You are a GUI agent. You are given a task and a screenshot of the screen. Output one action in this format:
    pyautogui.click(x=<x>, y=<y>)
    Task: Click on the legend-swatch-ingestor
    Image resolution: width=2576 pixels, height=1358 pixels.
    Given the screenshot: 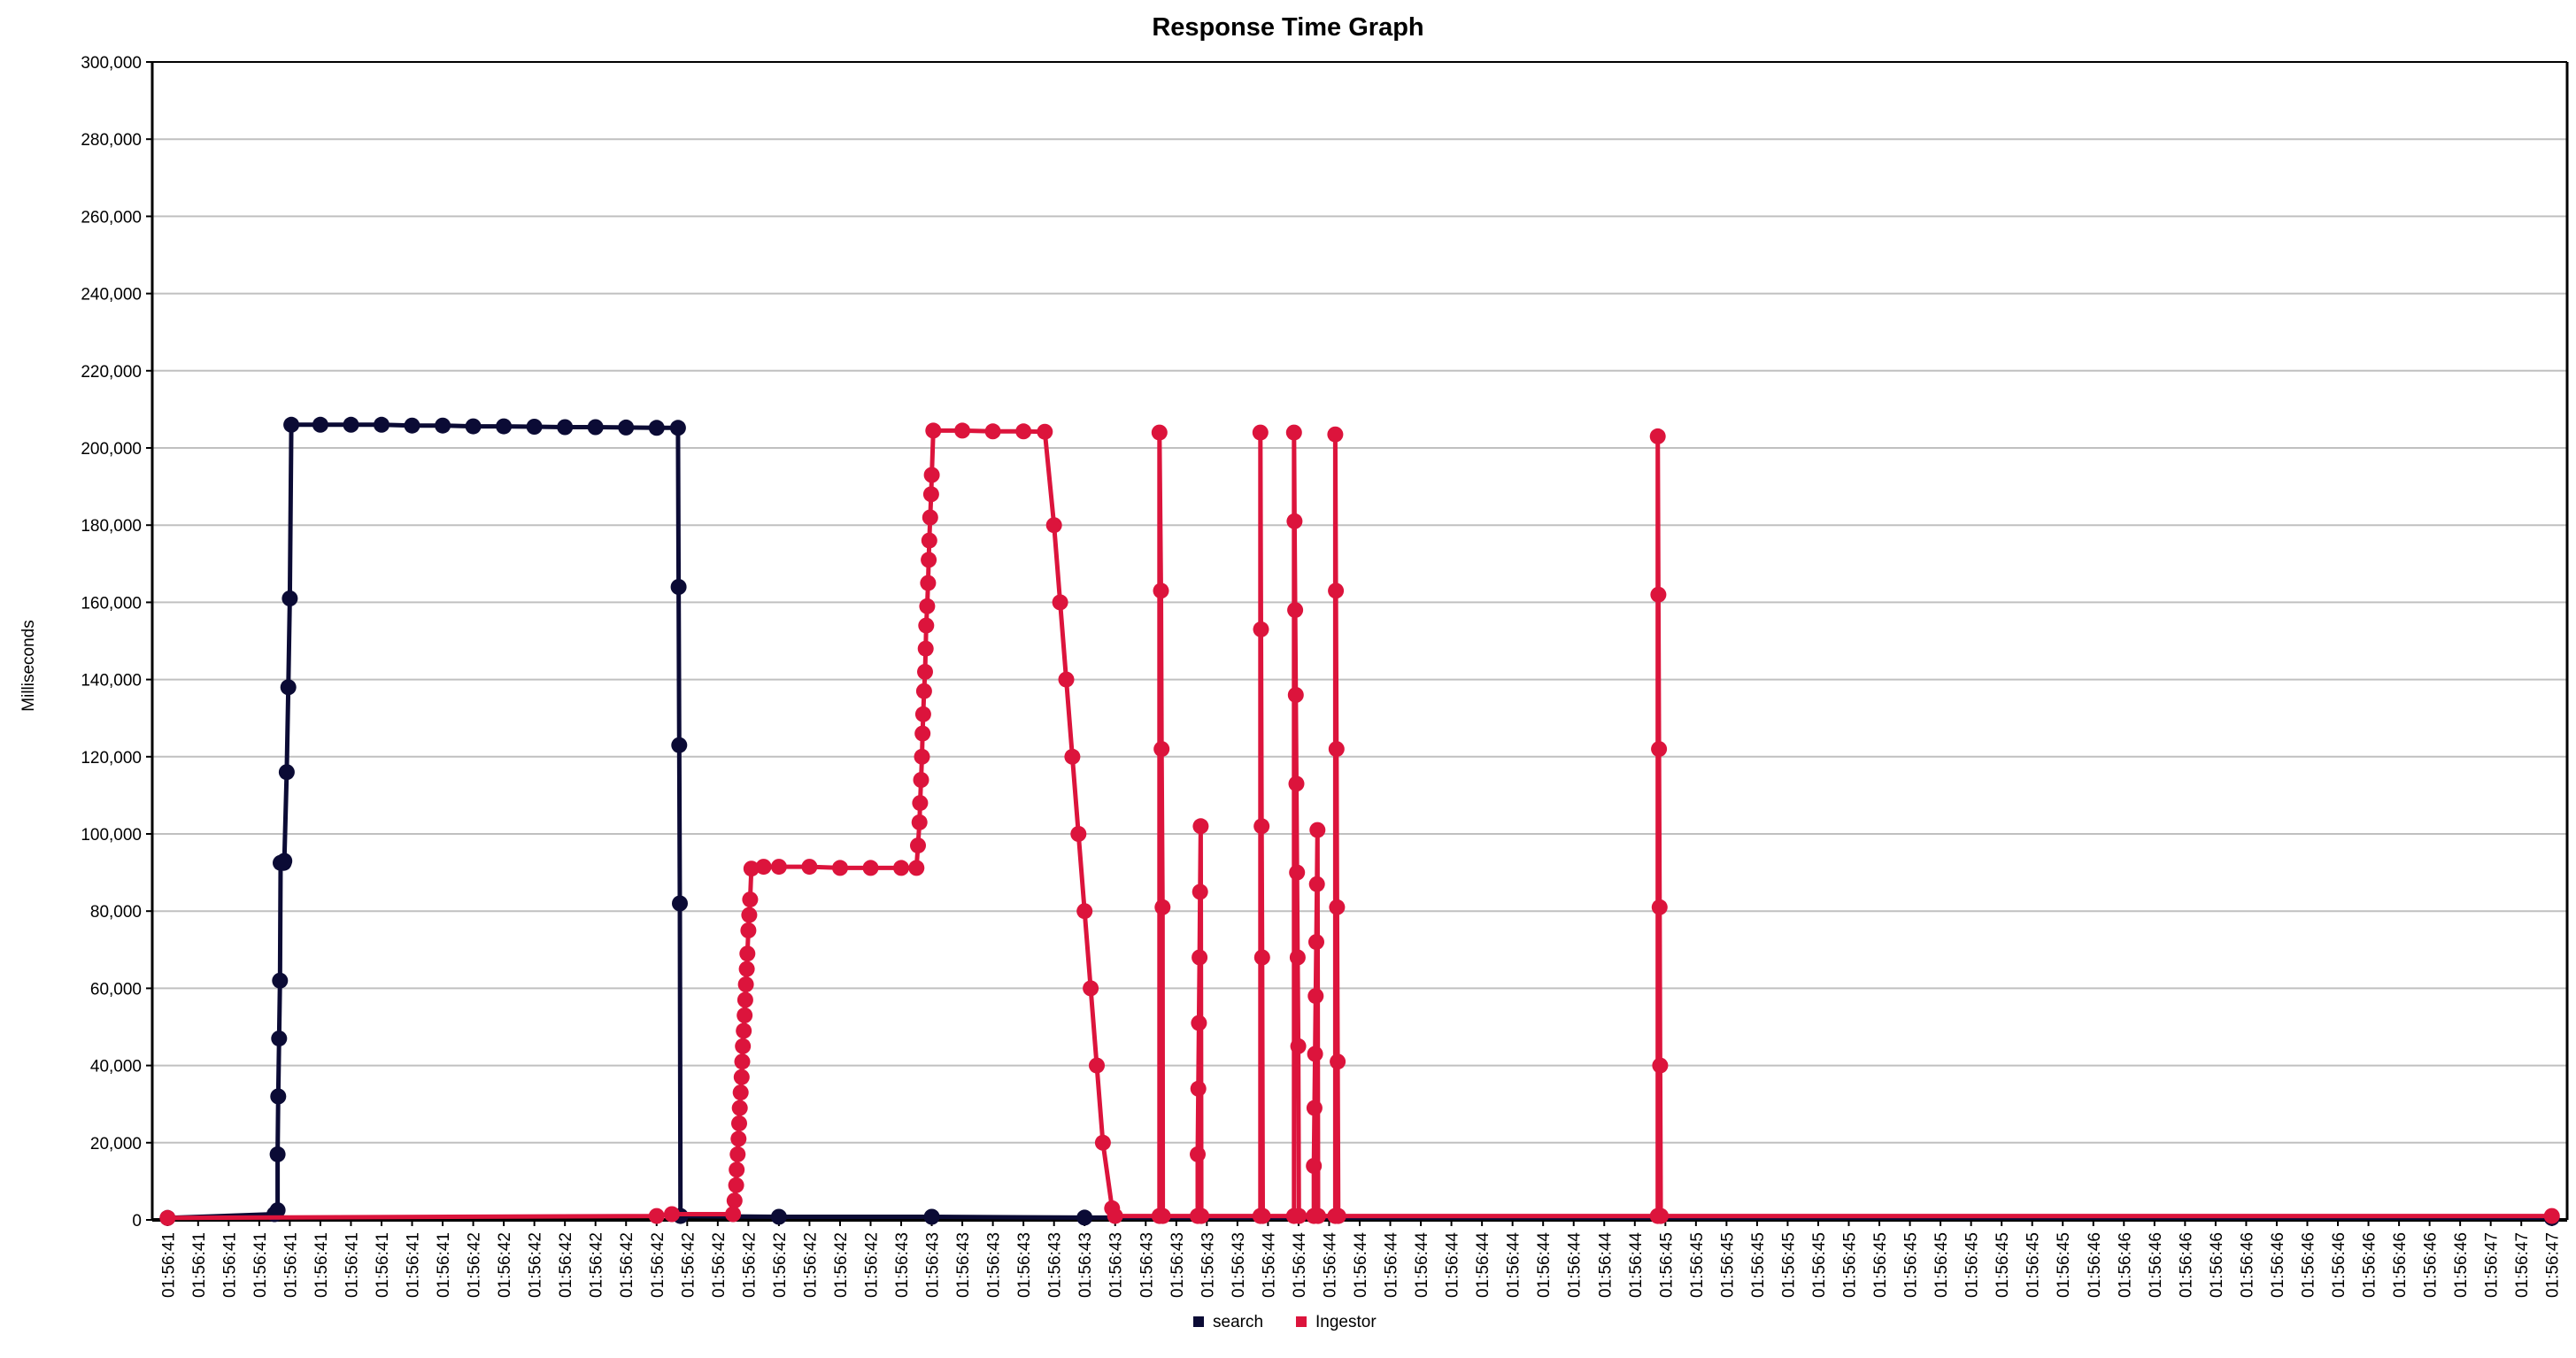 What is the action you would take?
    pyautogui.click(x=1301, y=1321)
    